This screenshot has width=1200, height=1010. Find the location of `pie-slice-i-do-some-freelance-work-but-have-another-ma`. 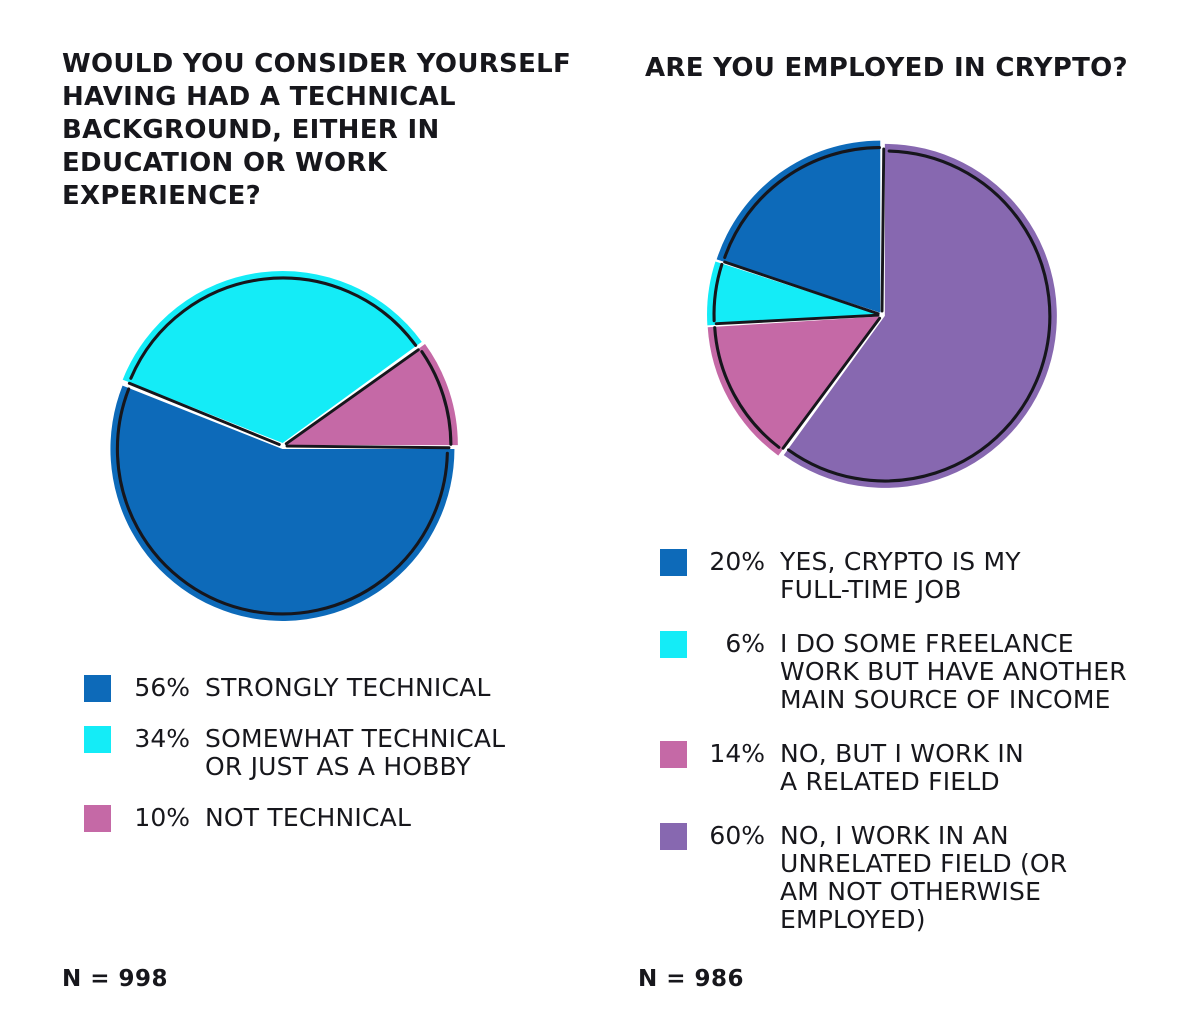

pie-slice-i-do-some-freelance-work-but-have-another-ma is located at coordinates (793, 293).